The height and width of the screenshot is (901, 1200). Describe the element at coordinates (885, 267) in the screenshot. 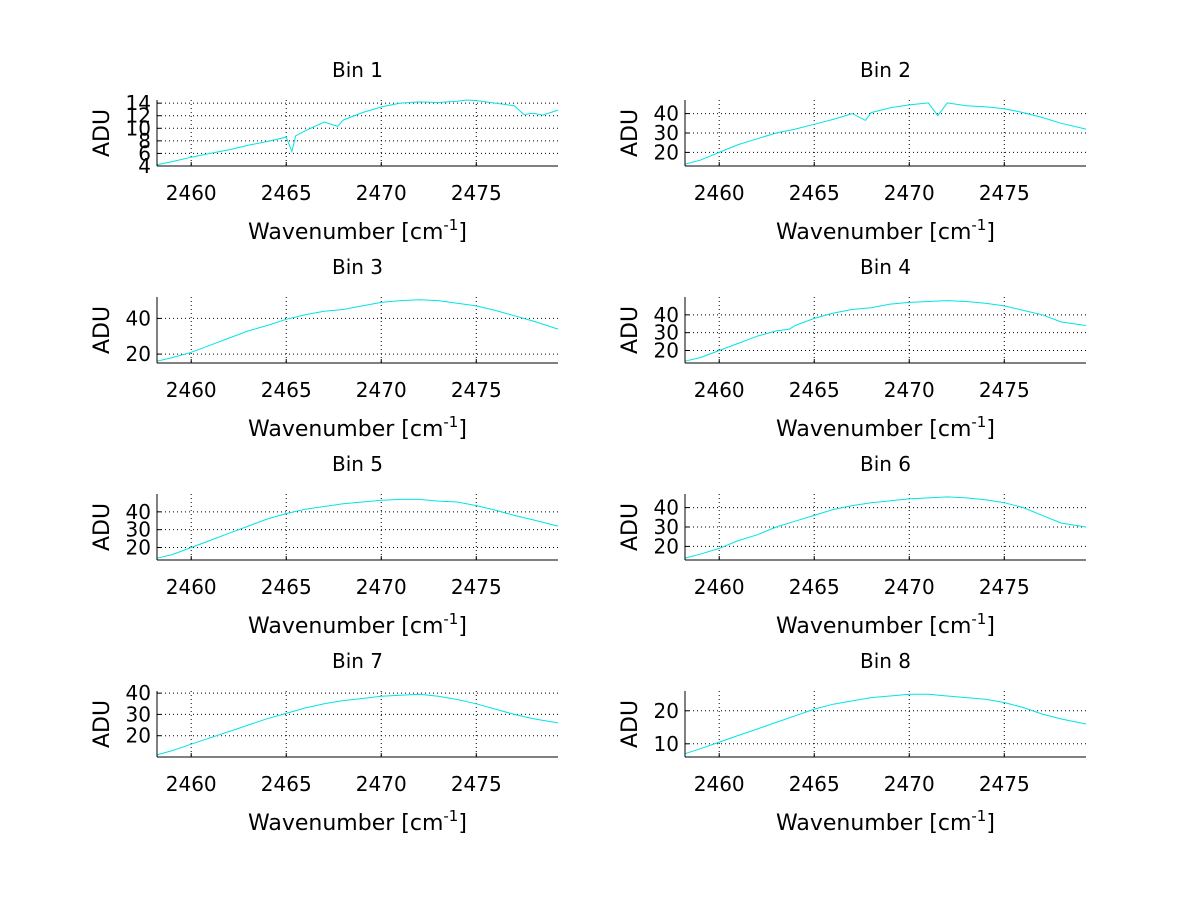

I see `subplot-title: Bin 4` at that location.